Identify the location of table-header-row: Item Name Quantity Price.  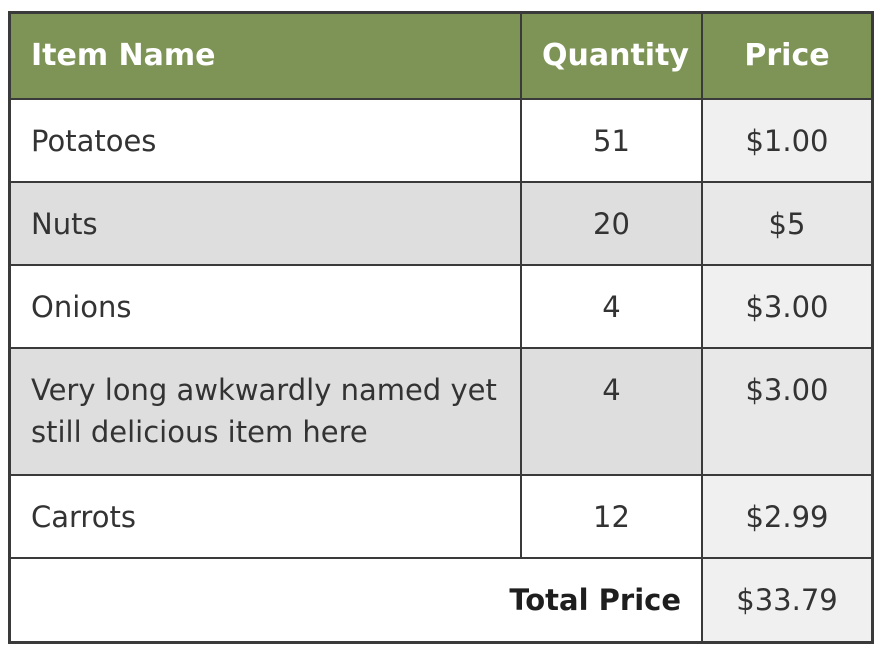
(441, 57).